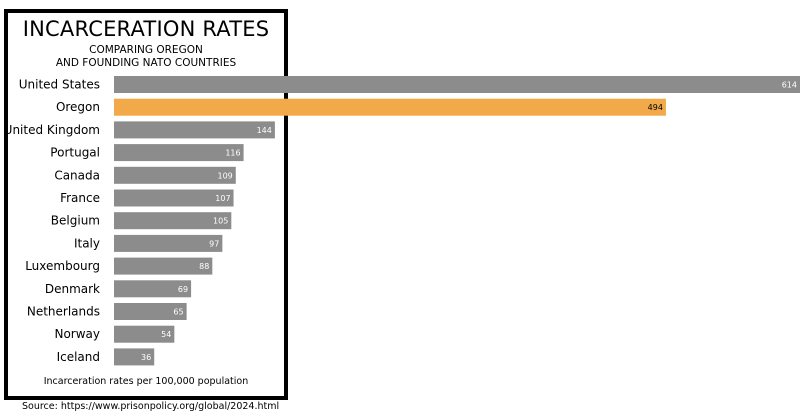 This screenshot has width=800, height=416. I want to click on bar-belgium, so click(173, 221).